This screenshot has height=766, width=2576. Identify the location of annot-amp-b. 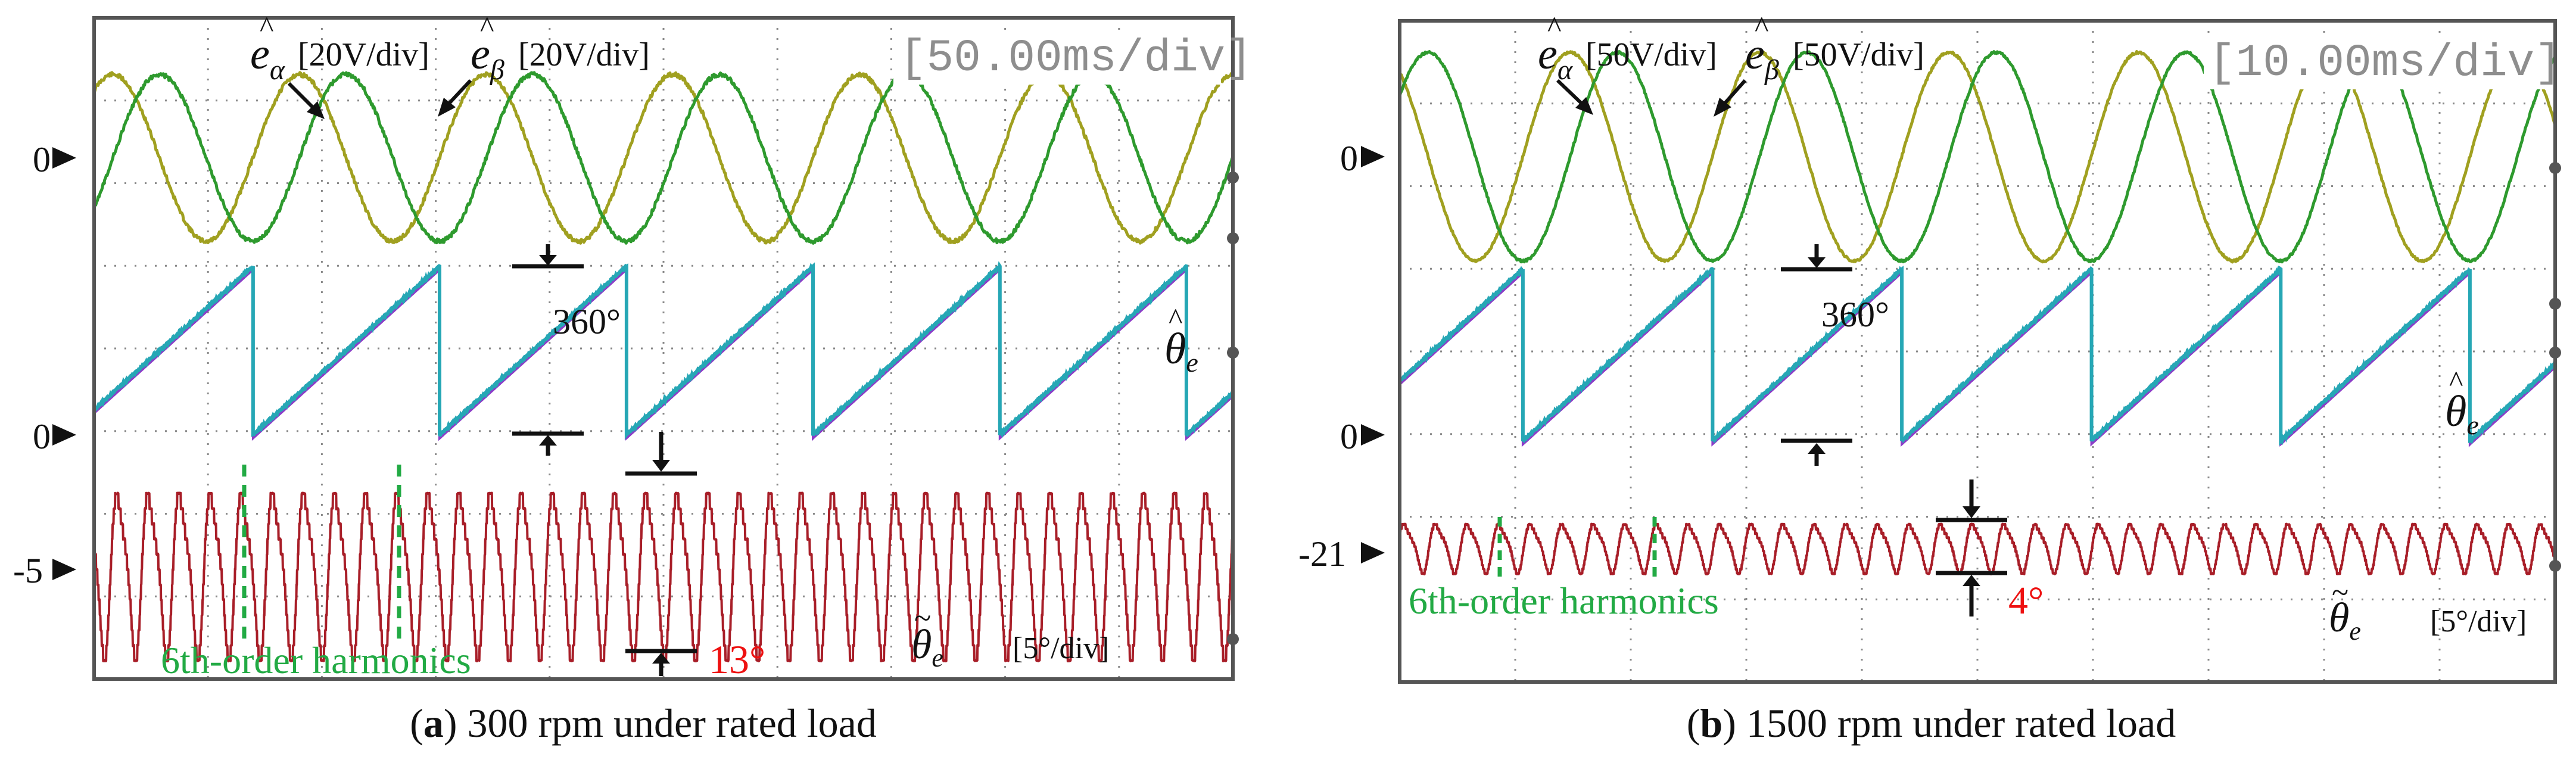
(1971, 547).